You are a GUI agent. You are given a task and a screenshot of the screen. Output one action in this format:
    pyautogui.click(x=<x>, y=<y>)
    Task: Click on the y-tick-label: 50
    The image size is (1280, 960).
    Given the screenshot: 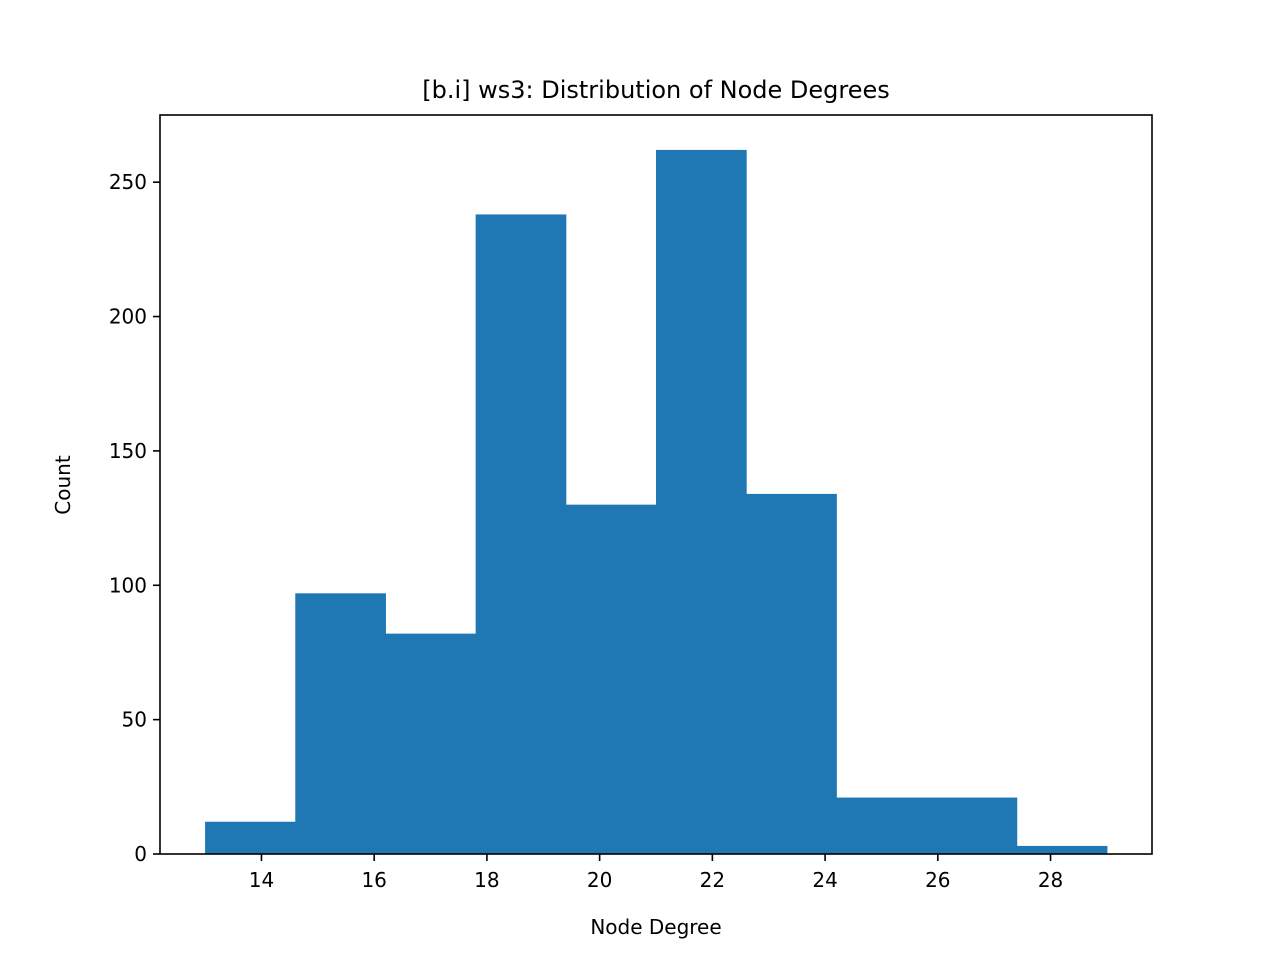 What is the action you would take?
    pyautogui.click(x=134, y=720)
    